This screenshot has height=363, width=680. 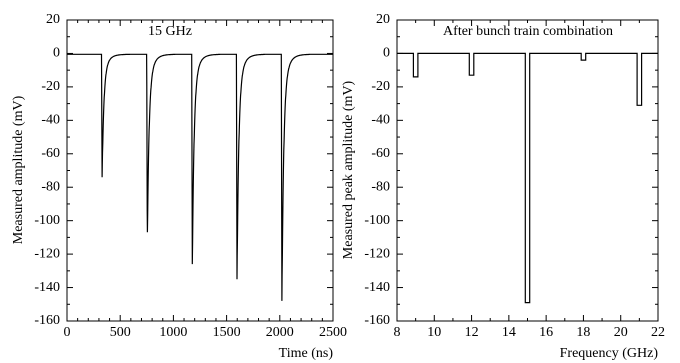 I want to click on right-y-tick-label: -160, so click(x=377, y=320).